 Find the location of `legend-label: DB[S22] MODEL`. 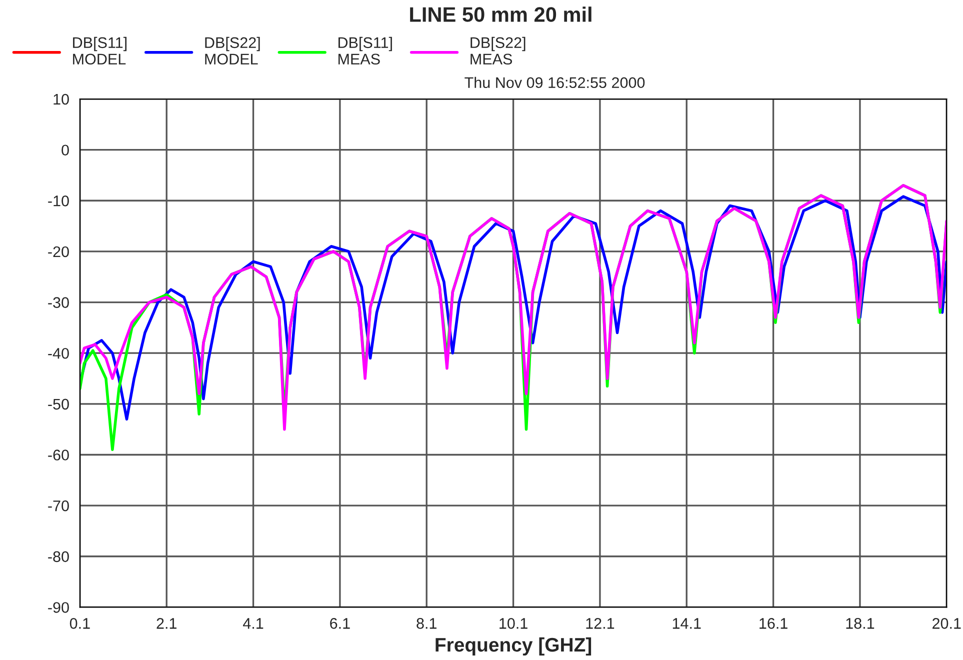

legend-label: DB[S22] MODEL is located at coordinates (232, 50).